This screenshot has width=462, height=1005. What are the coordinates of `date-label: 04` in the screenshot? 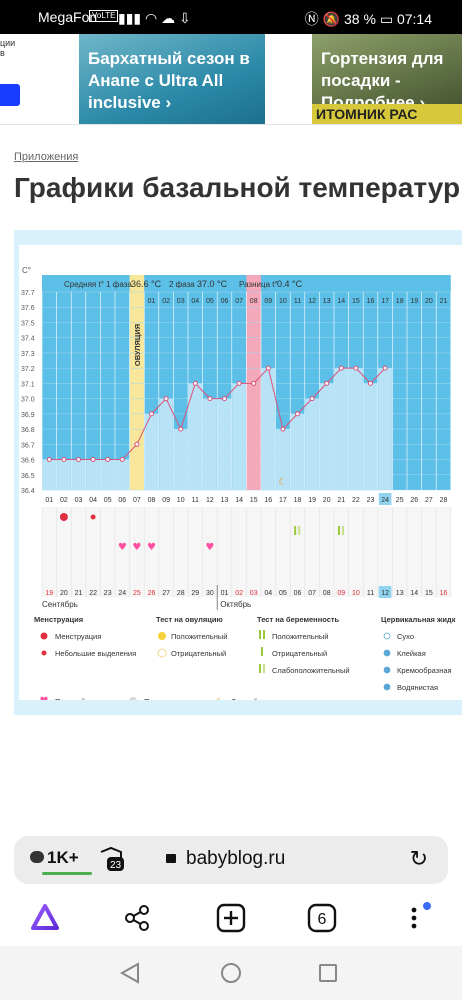 It's located at (268, 593).